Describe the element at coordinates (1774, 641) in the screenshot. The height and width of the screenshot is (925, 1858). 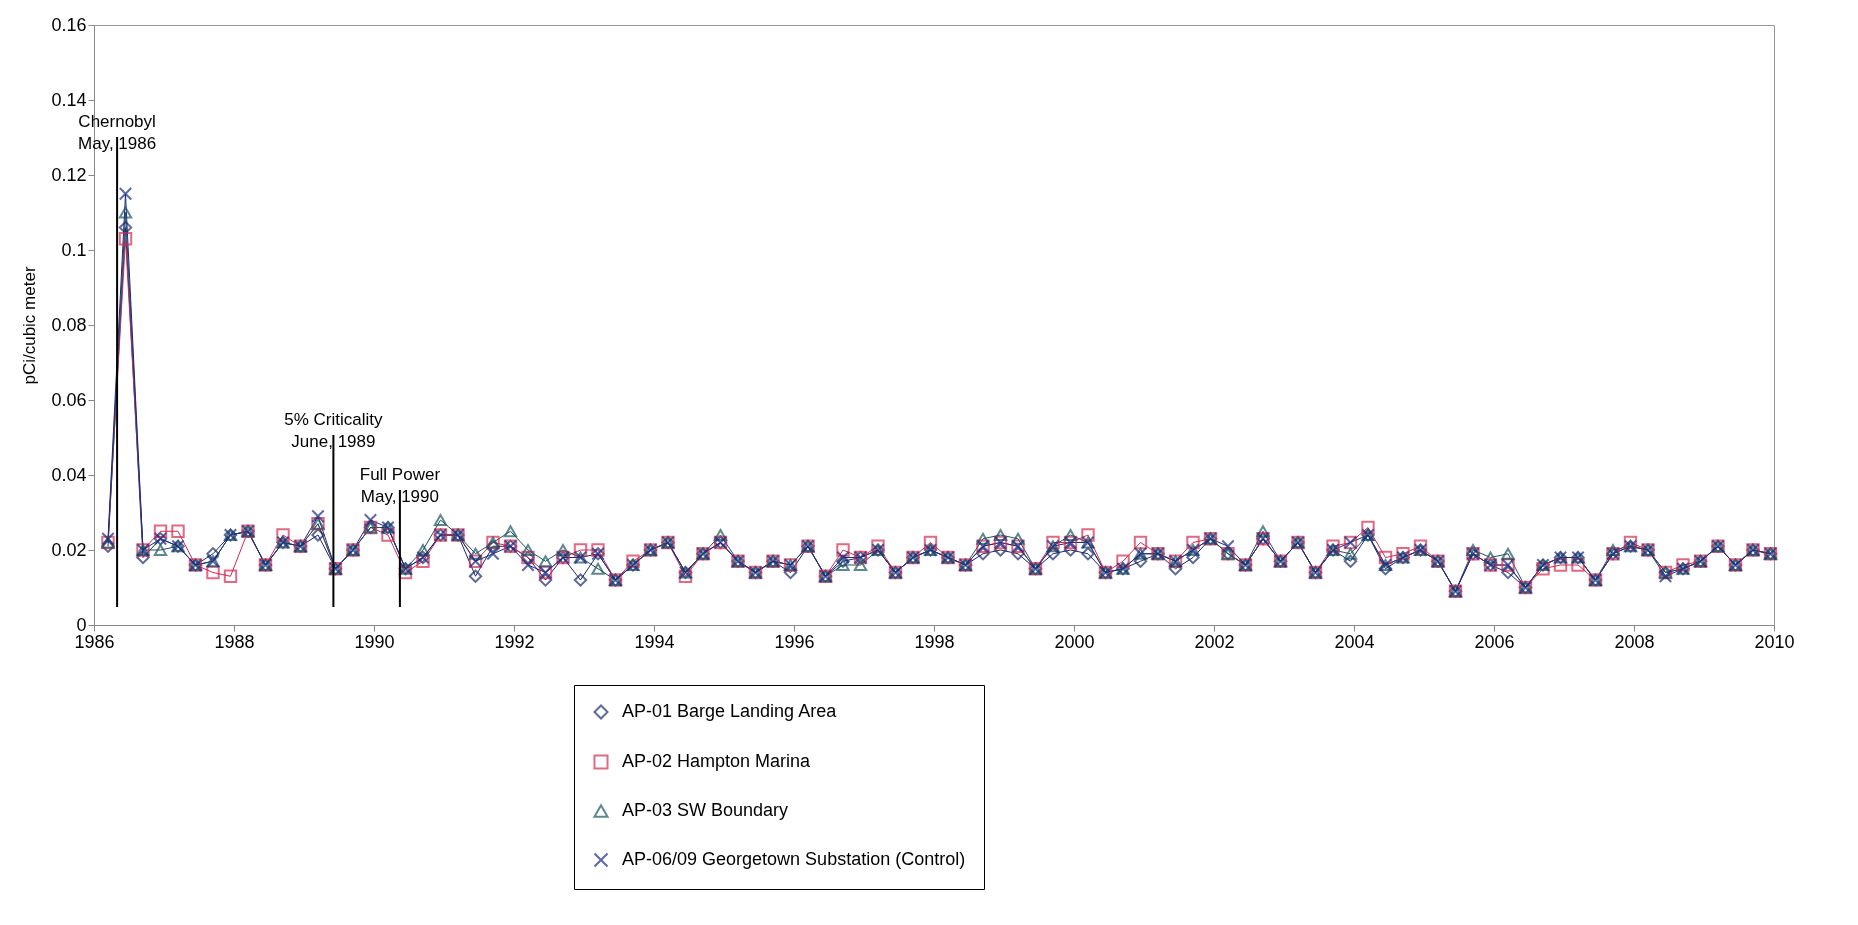
I see `x-tick-label: 2010` at that location.